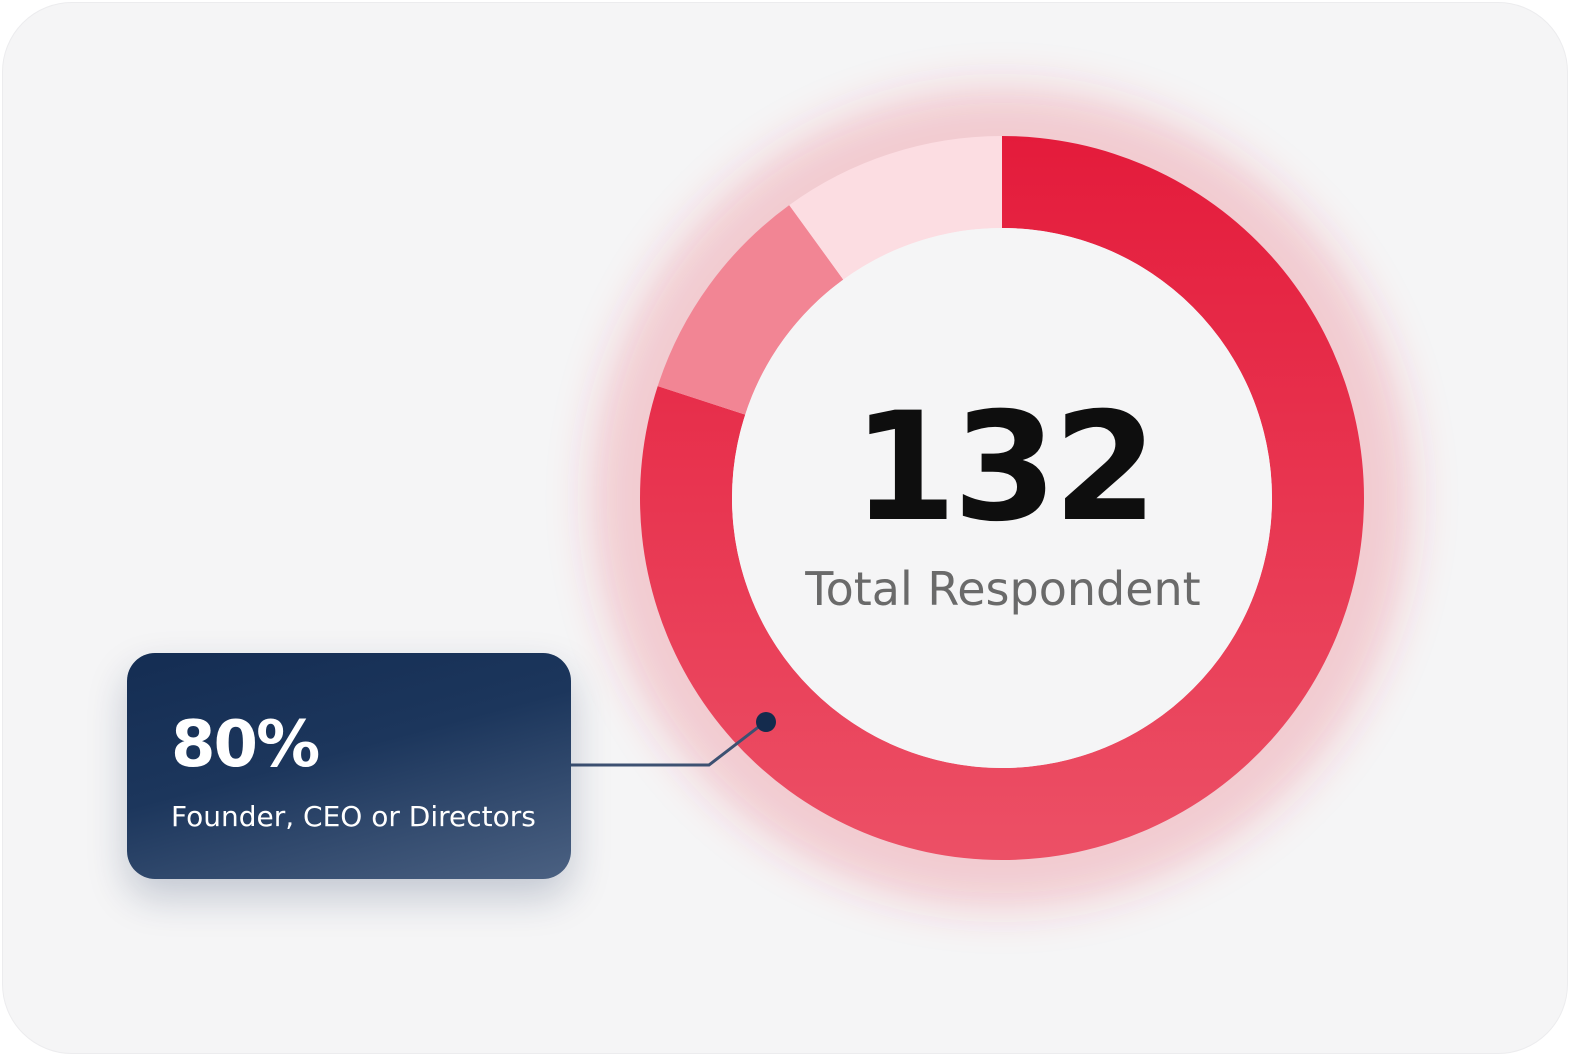 The width and height of the screenshot is (1576, 1060). What do you see at coordinates (766, 722) in the screenshot?
I see `callout-marker-dot` at bounding box center [766, 722].